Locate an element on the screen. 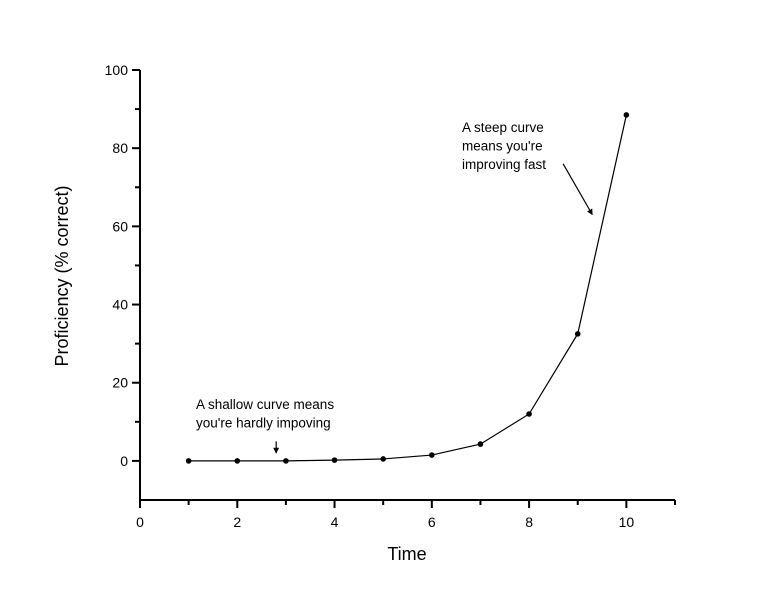  annotation-text: you're hardly impoving is located at coordinates (263, 423).